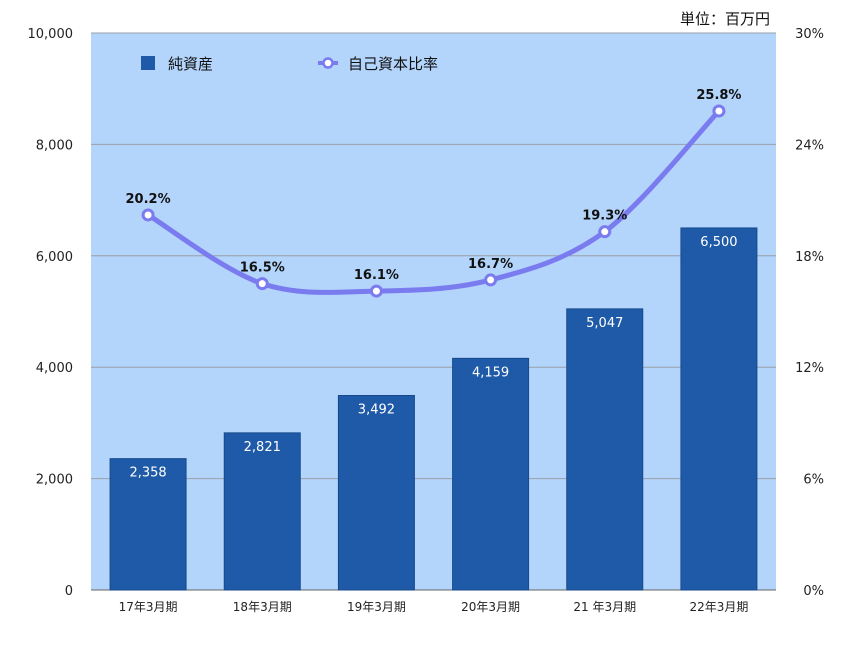 The width and height of the screenshot is (850, 650). I want to click on left-tick-label: 2,000, so click(54, 480).